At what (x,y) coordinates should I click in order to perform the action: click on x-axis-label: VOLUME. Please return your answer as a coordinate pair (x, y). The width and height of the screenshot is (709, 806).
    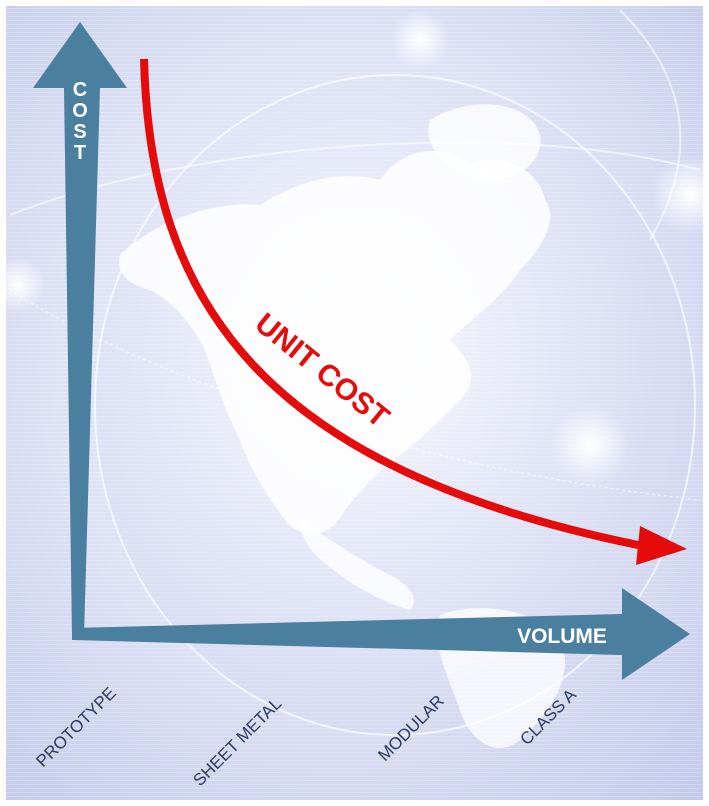
    Looking at the image, I should click on (562, 636).